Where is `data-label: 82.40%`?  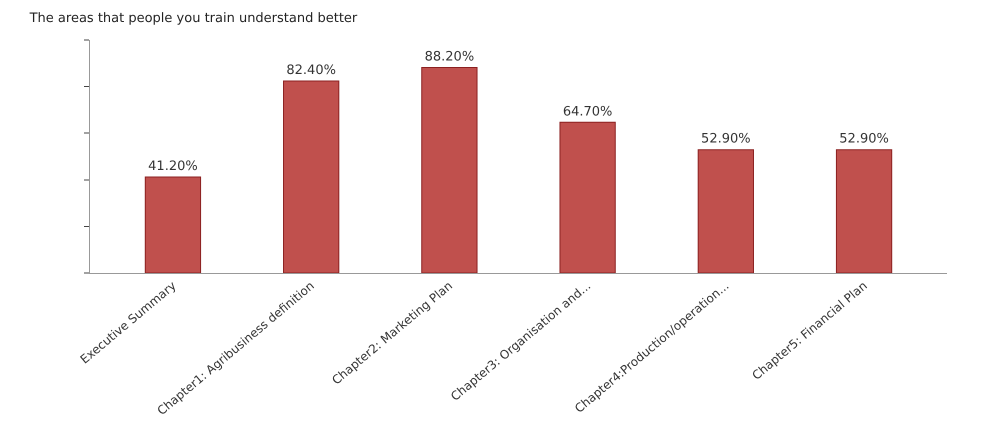
data-label: 82.40% is located at coordinates (311, 70).